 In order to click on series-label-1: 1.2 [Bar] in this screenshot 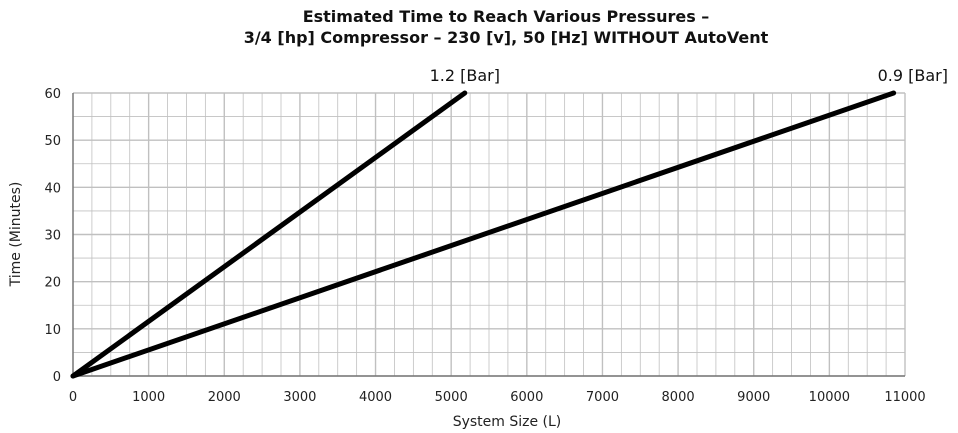, I will do `click(465, 75)`.